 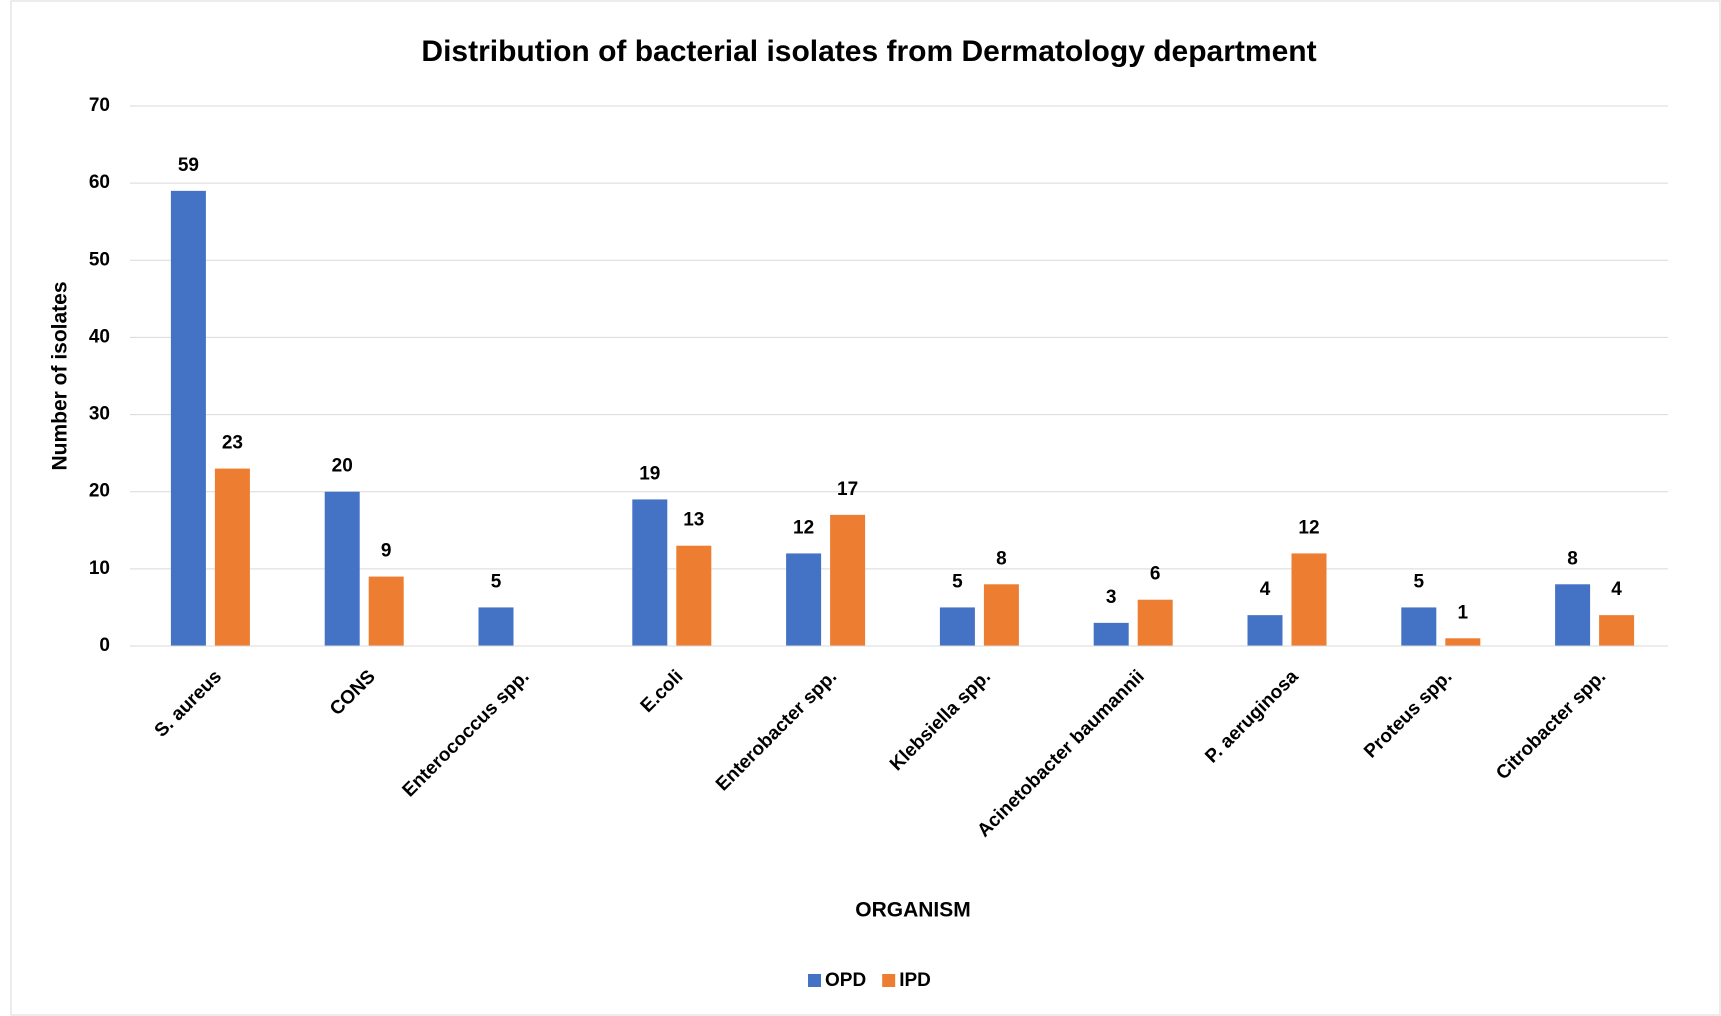 What do you see at coordinates (60, 375) in the screenshot?
I see `y-axis-label: Number of isolates` at bounding box center [60, 375].